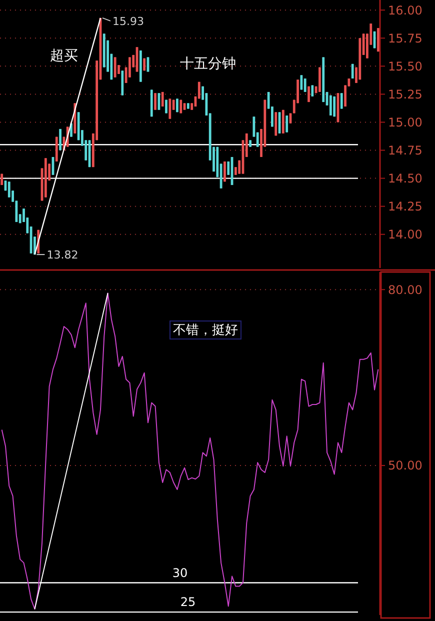 The image size is (435, 621). Describe the element at coordinates (405, 10) in the screenshot. I see `y-tick-label: 16.00` at that location.